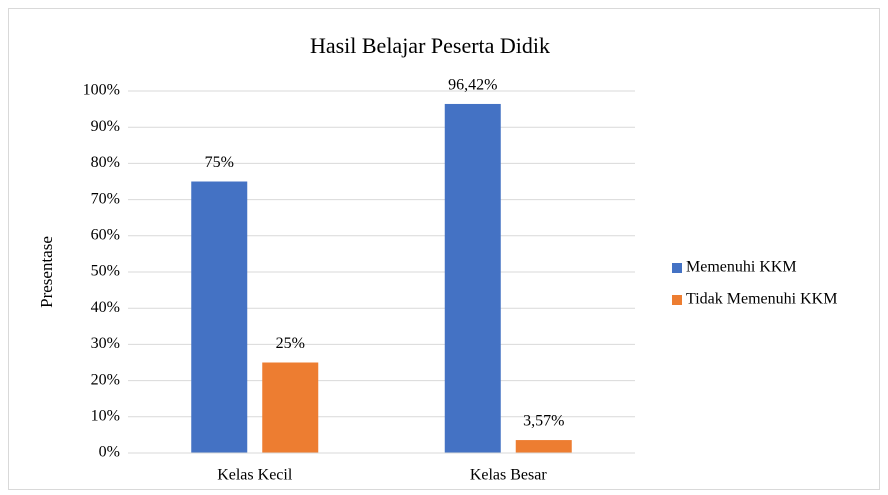  I want to click on x-tick-label: Kelas Besar, so click(509, 475).